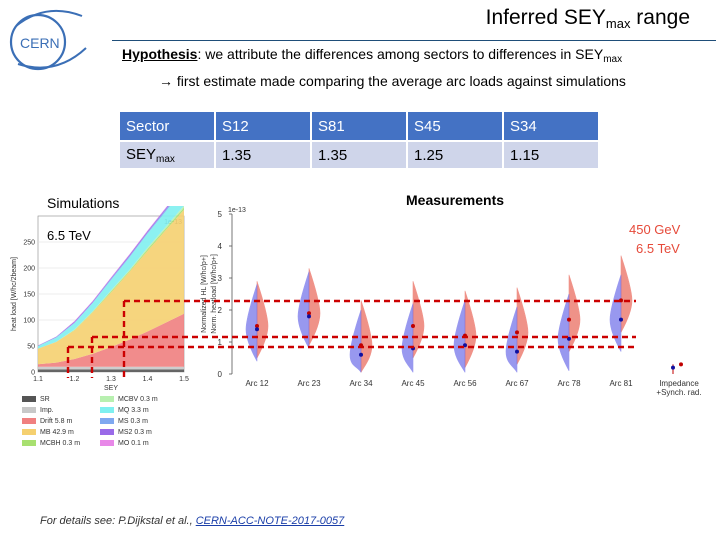 The image size is (720, 540). What do you see at coordinates (138, 399) in the screenshot?
I see `legend-label: MCBV 0.3 m` at bounding box center [138, 399].